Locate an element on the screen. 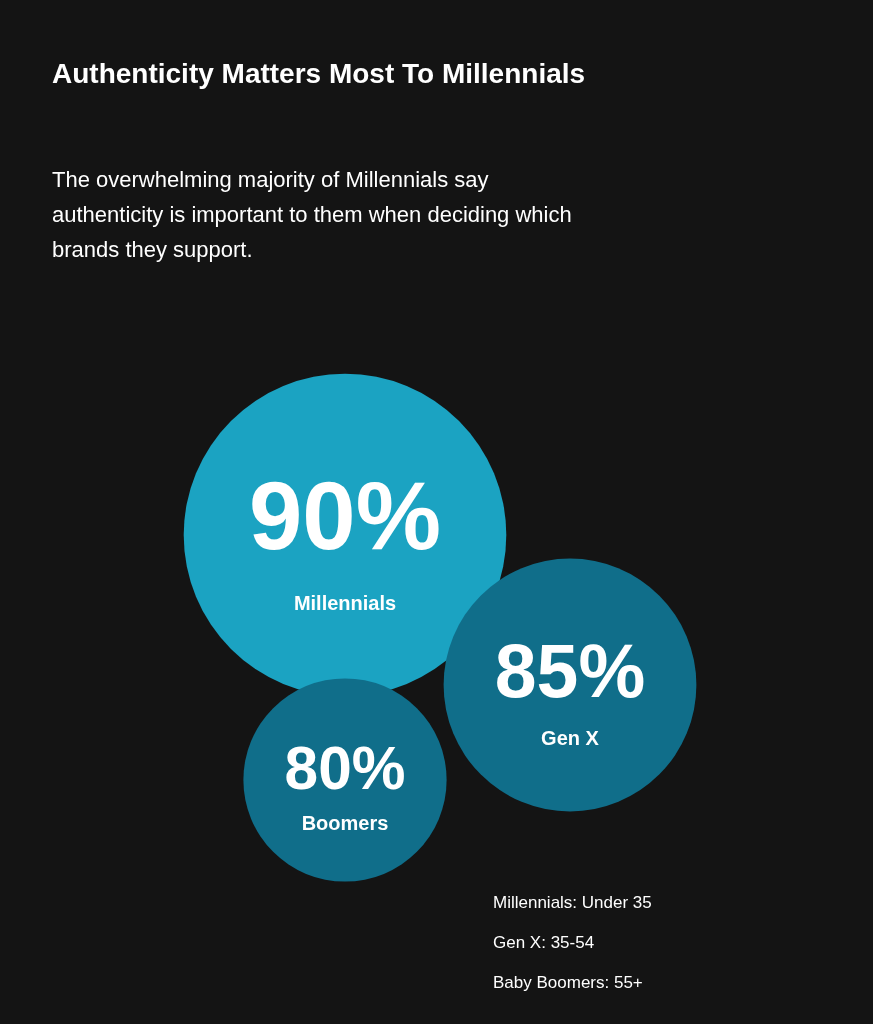 This screenshot has width=873, height=1024. text: Baby Boomers: 55+ is located at coordinates (568, 982).